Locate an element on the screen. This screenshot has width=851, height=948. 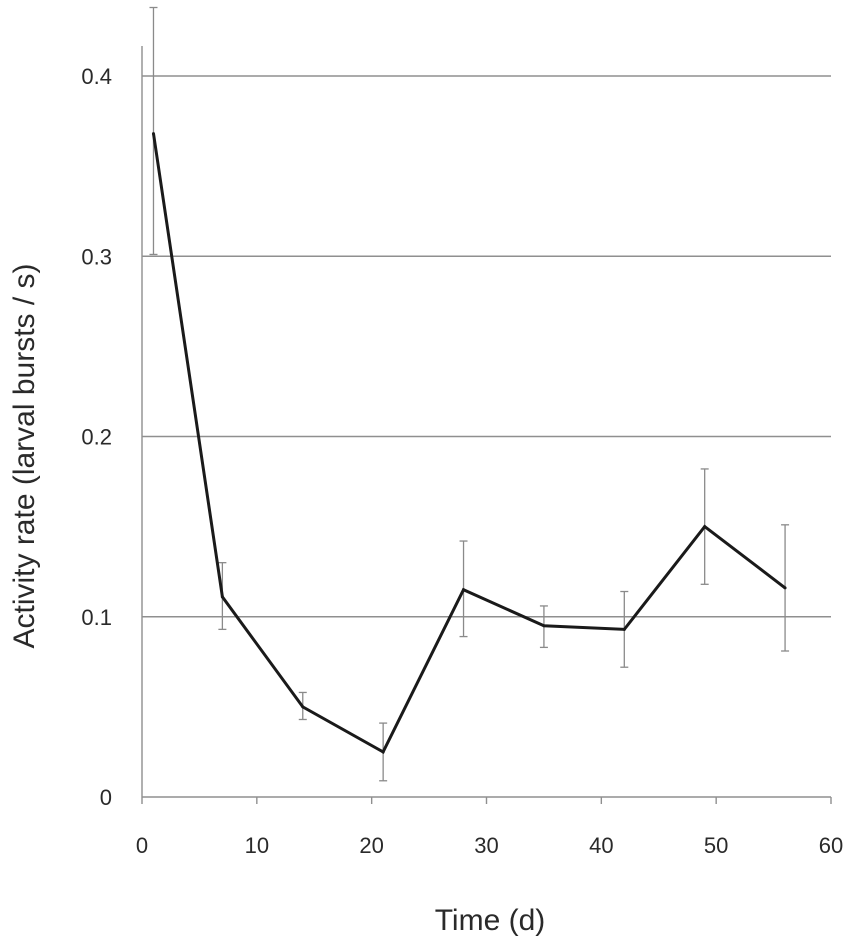
y-tick-label: 0.3 is located at coordinates (96, 256).